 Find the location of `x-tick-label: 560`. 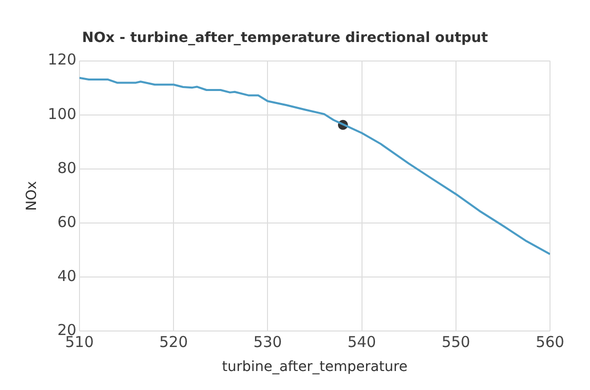

x-tick-label: 560 is located at coordinates (550, 342).